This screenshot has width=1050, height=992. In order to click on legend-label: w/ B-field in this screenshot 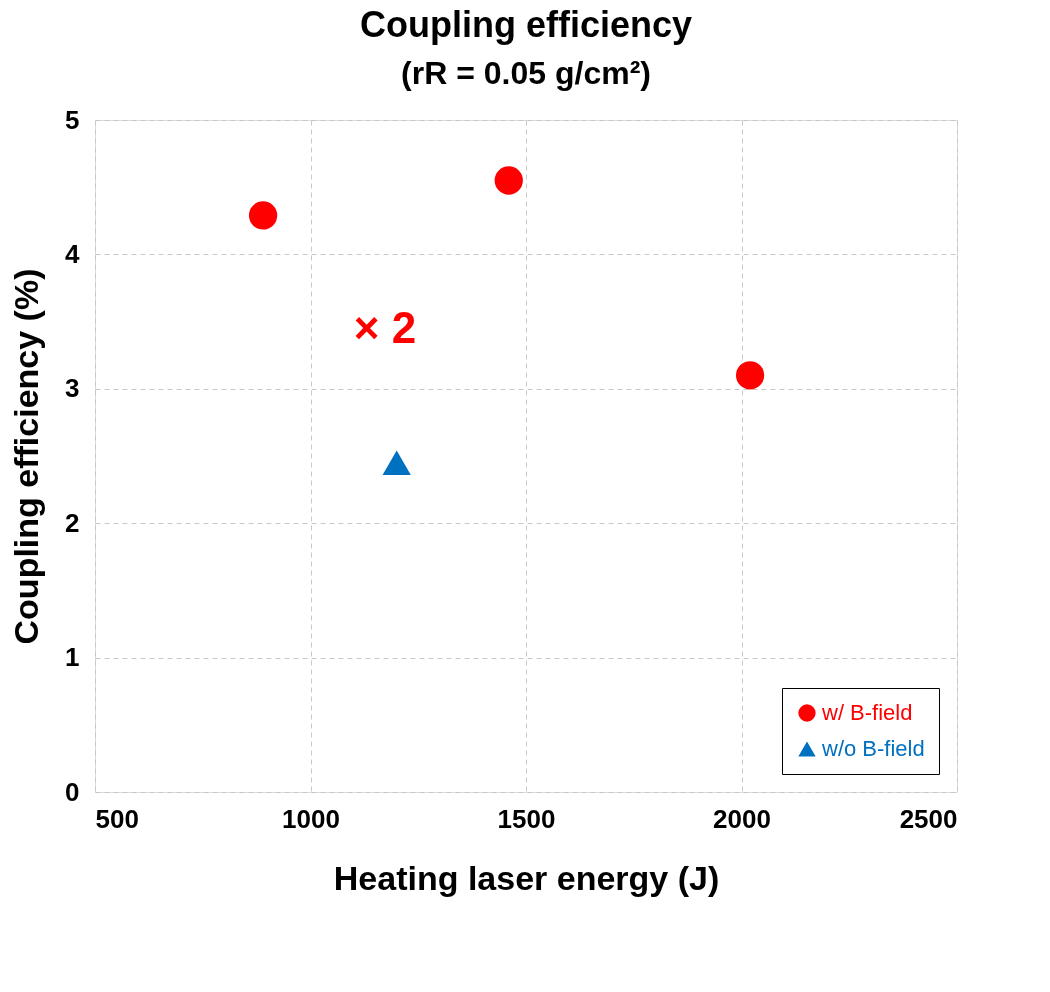, I will do `click(867, 712)`.